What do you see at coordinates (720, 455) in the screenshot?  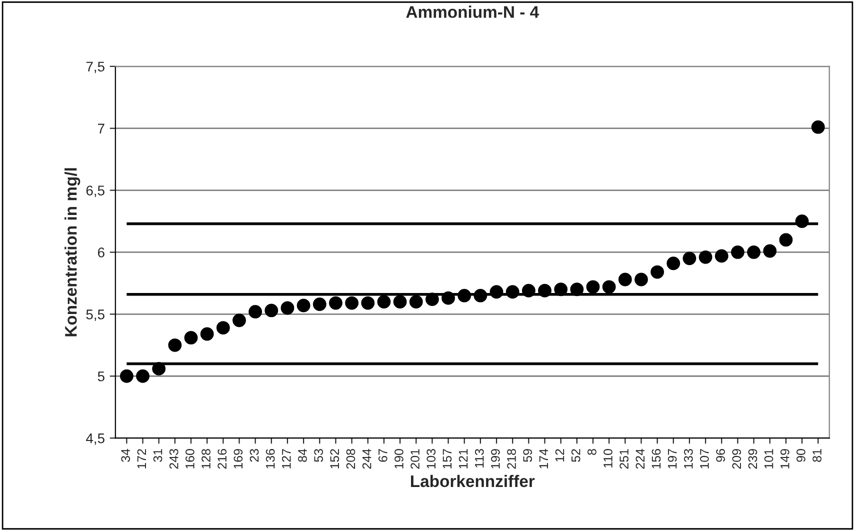 I see `x-tick-label: 96` at bounding box center [720, 455].